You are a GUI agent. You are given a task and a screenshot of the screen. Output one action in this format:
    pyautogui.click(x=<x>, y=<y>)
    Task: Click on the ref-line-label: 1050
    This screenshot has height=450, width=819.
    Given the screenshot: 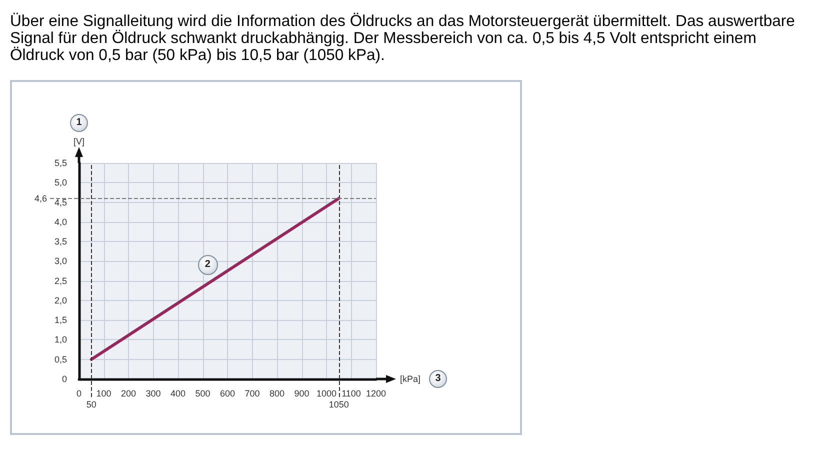 What is the action you would take?
    pyautogui.click(x=338, y=405)
    